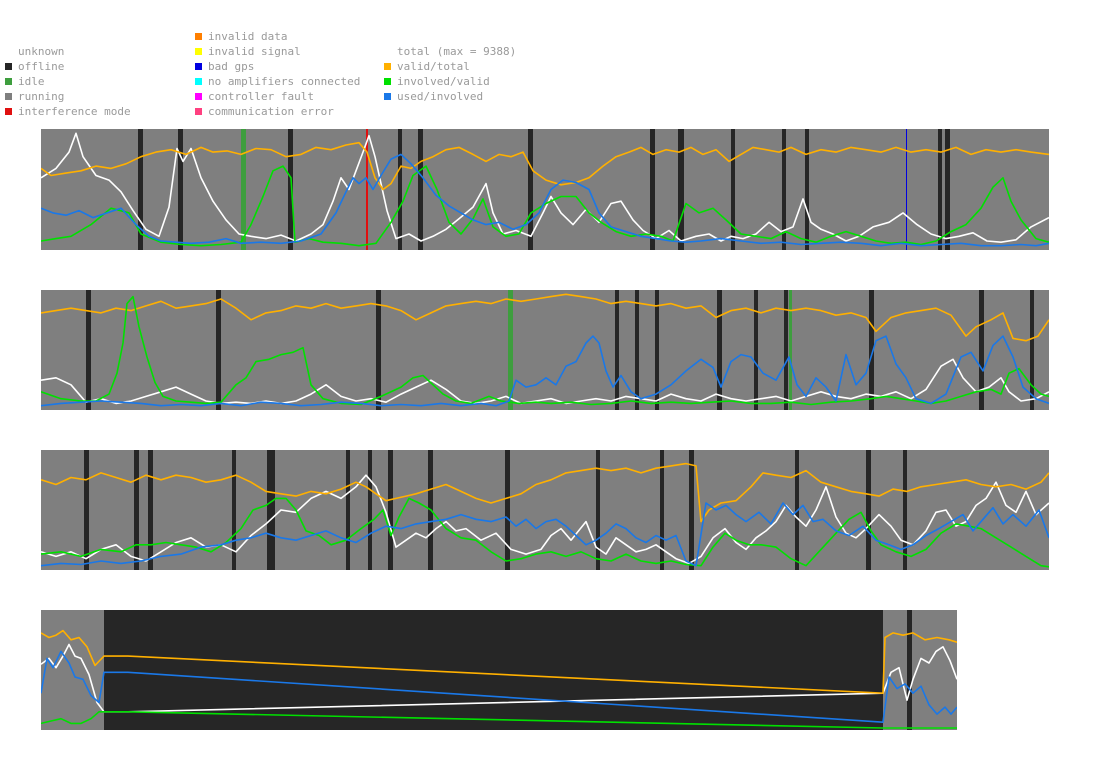 This screenshot has height=764, width=1095. Describe the element at coordinates (224, 66) in the screenshot. I see `legend-item-bad-gps: bad gps` at that location.